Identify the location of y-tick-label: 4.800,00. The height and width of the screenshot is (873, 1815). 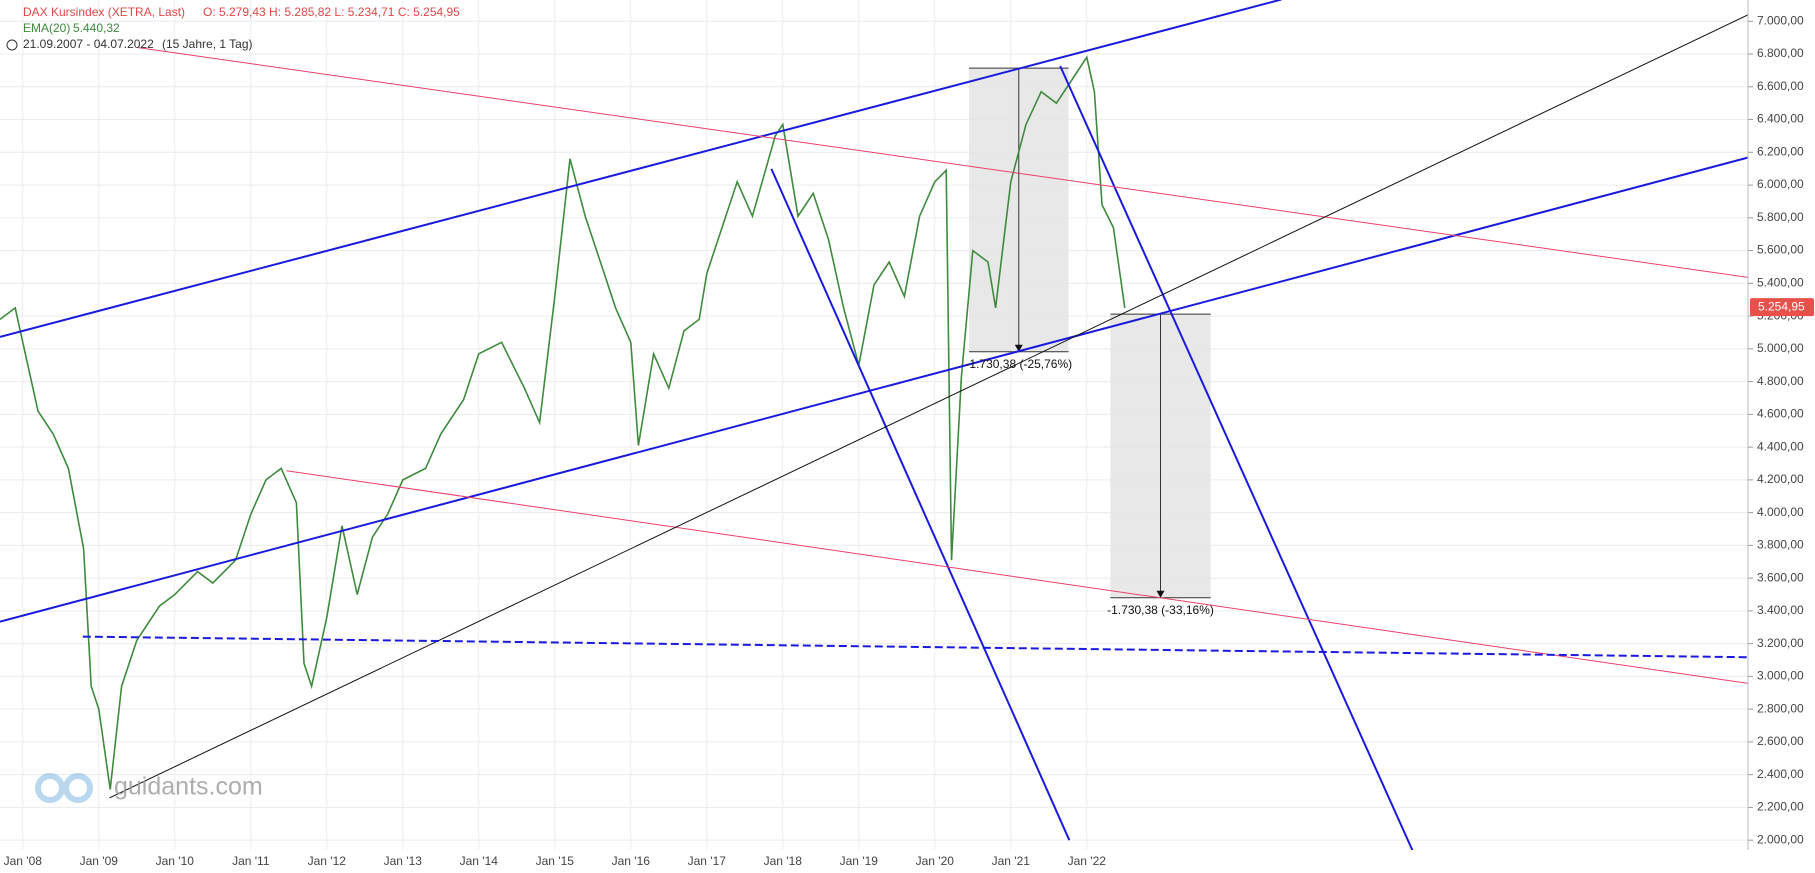
(1780, 381).